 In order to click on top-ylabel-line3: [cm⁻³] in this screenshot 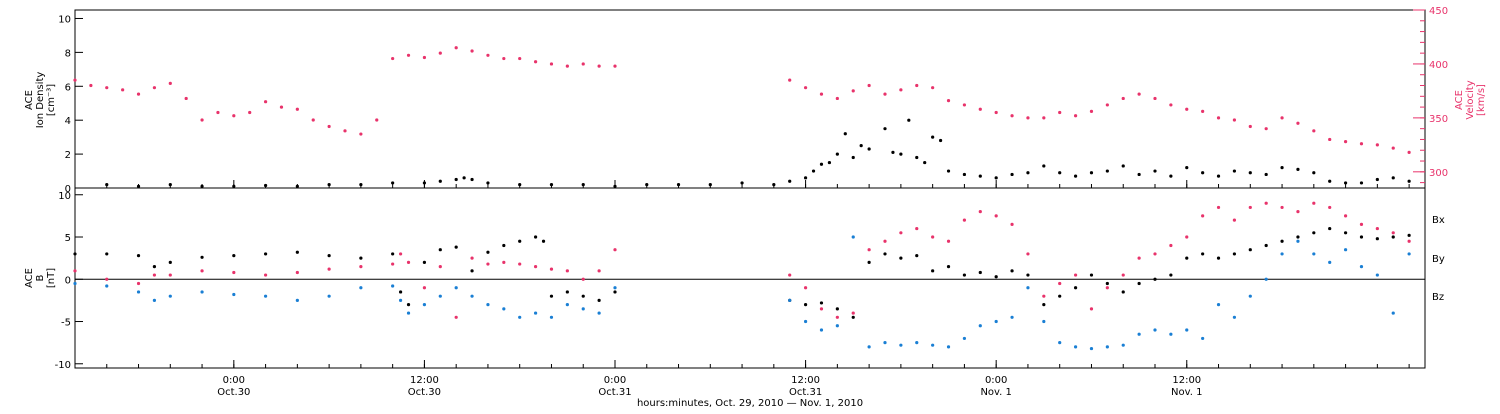, I will do `click(51, 100)`.